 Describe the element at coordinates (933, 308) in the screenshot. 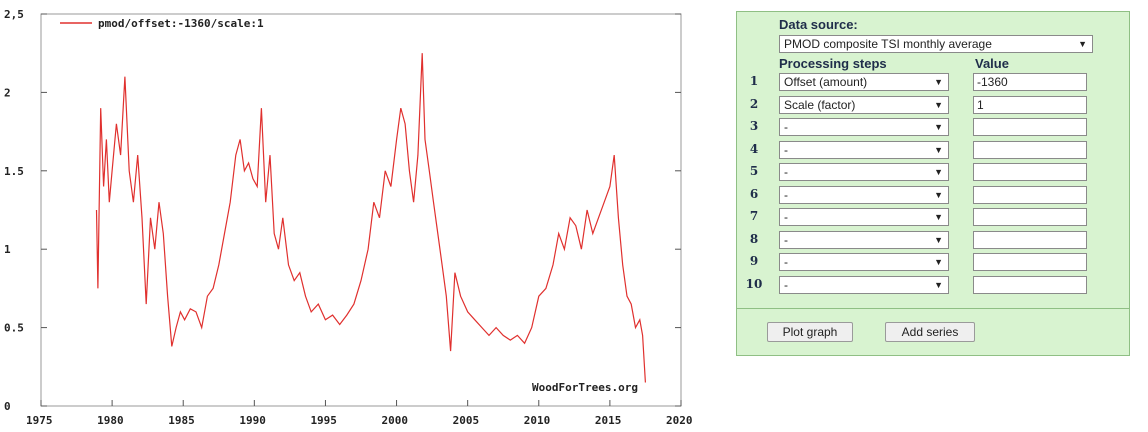

I see `panel-divider` at that location.